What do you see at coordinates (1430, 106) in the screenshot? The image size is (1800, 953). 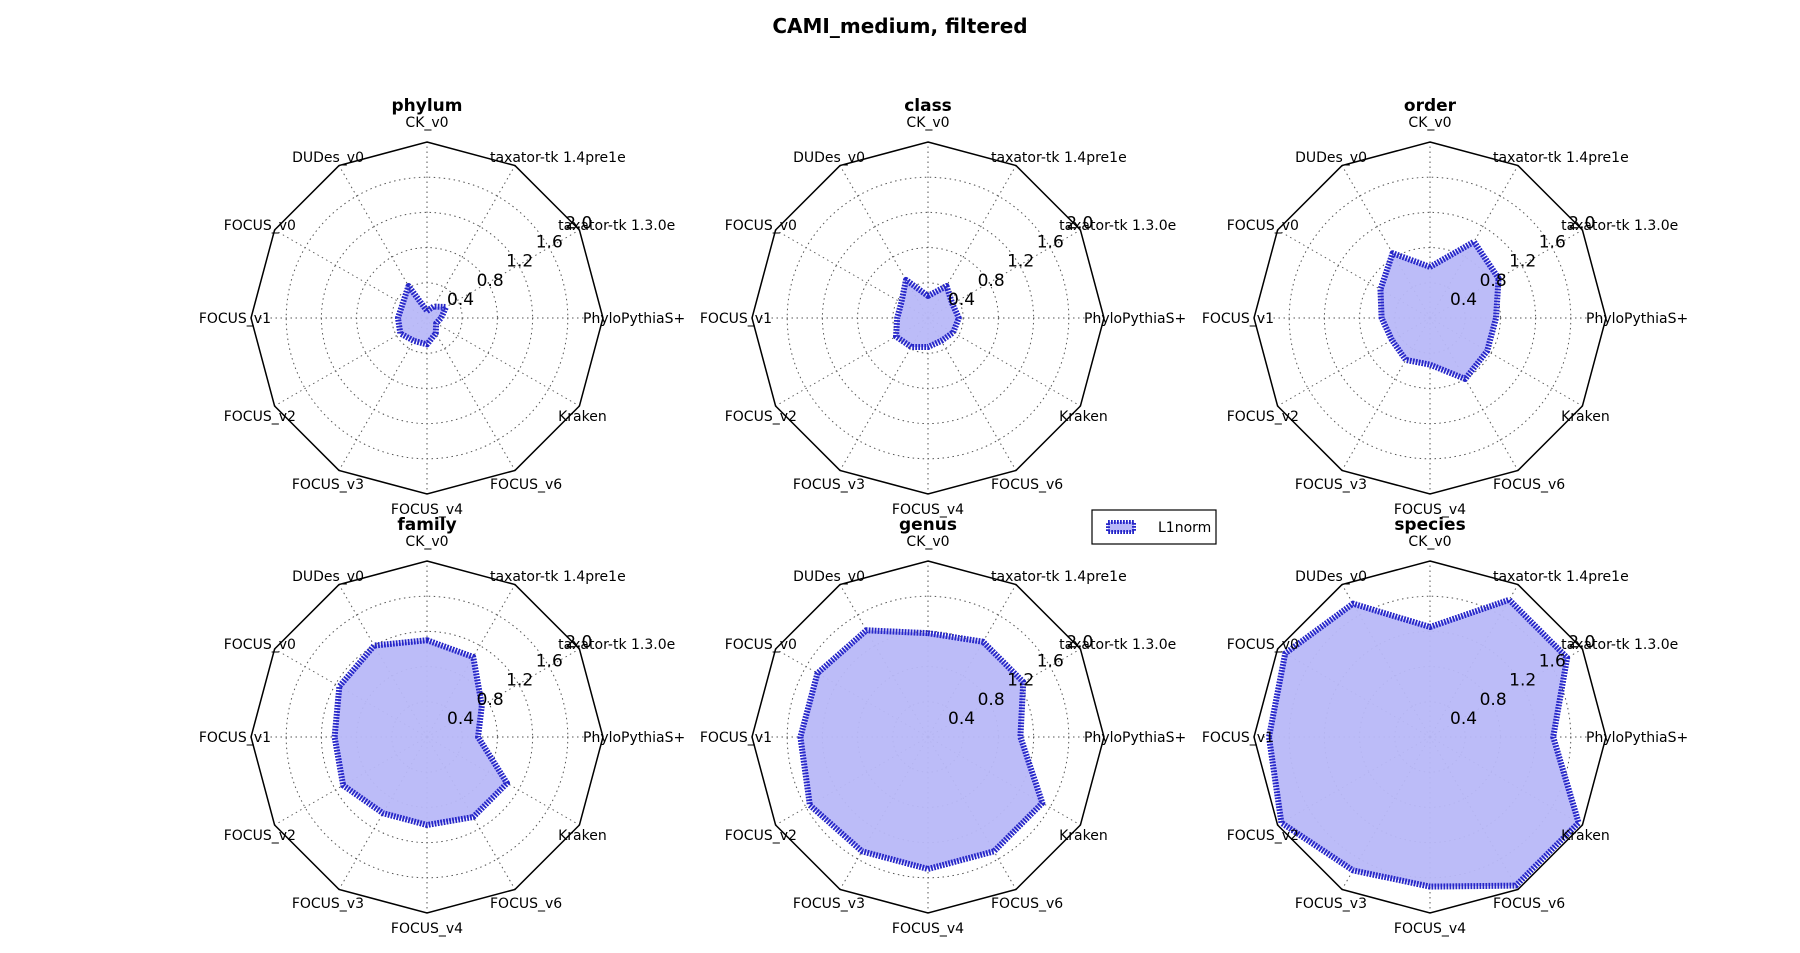 I see `panel-title: order` at bounding box center [1430, 106].